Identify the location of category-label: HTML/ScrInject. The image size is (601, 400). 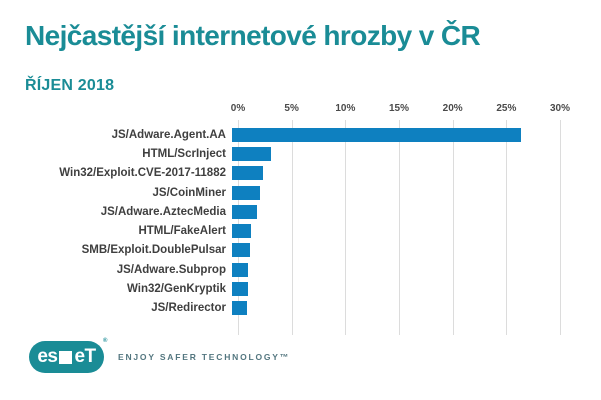
(184, 153).